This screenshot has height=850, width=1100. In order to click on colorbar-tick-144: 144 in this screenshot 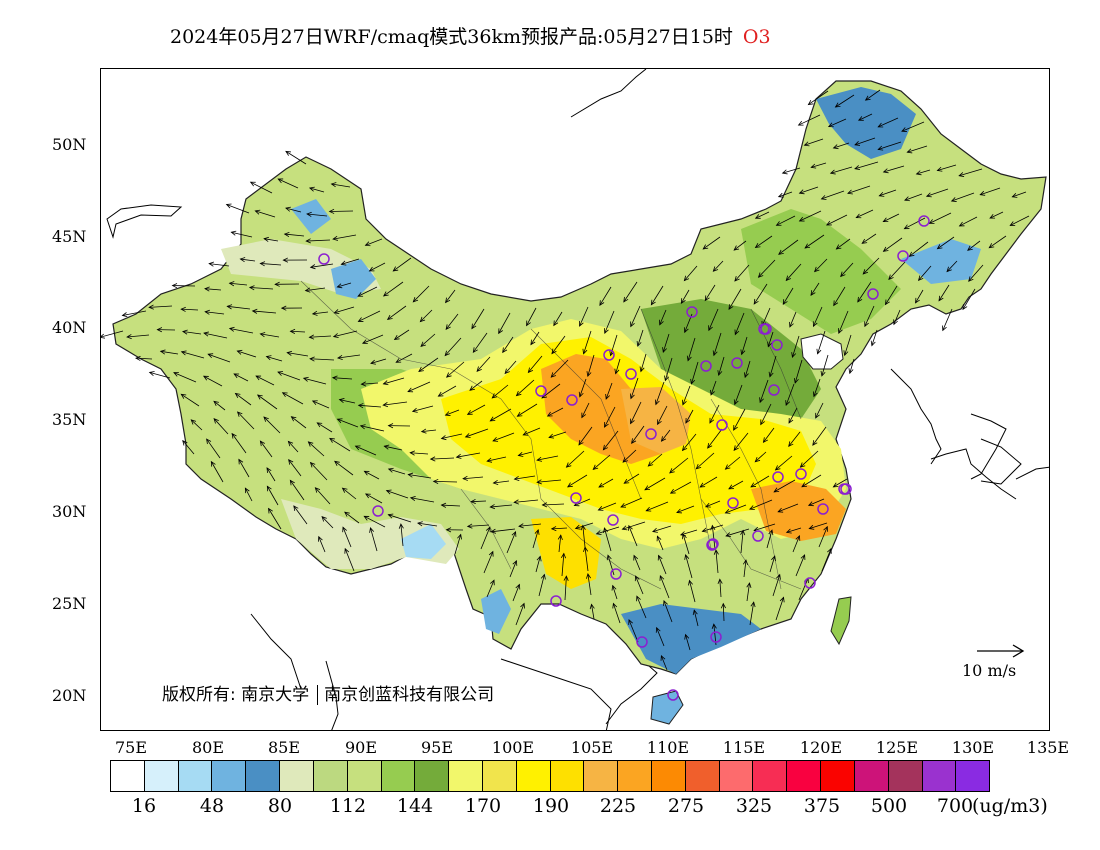, I will do `click(415, 806)`.